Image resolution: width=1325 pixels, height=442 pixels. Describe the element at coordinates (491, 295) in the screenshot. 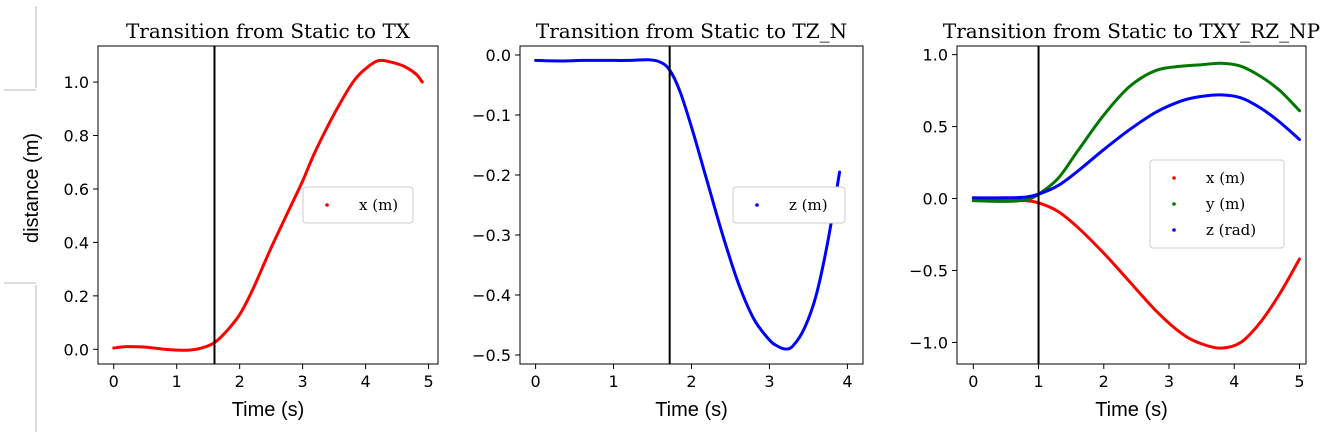

I see `y-tick-label: −0.4` at that location.